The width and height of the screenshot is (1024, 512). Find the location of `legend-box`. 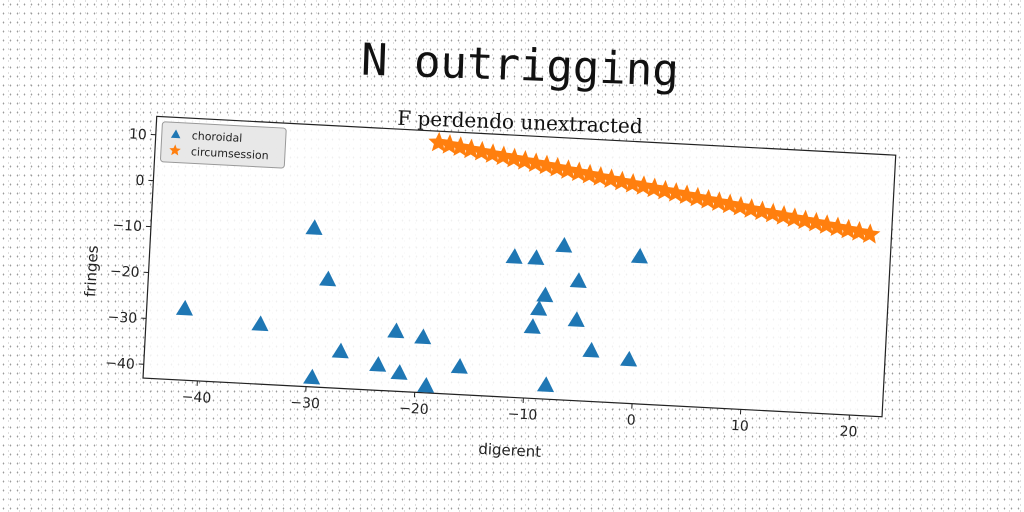

legend-box is located at coordinates (223, 145).